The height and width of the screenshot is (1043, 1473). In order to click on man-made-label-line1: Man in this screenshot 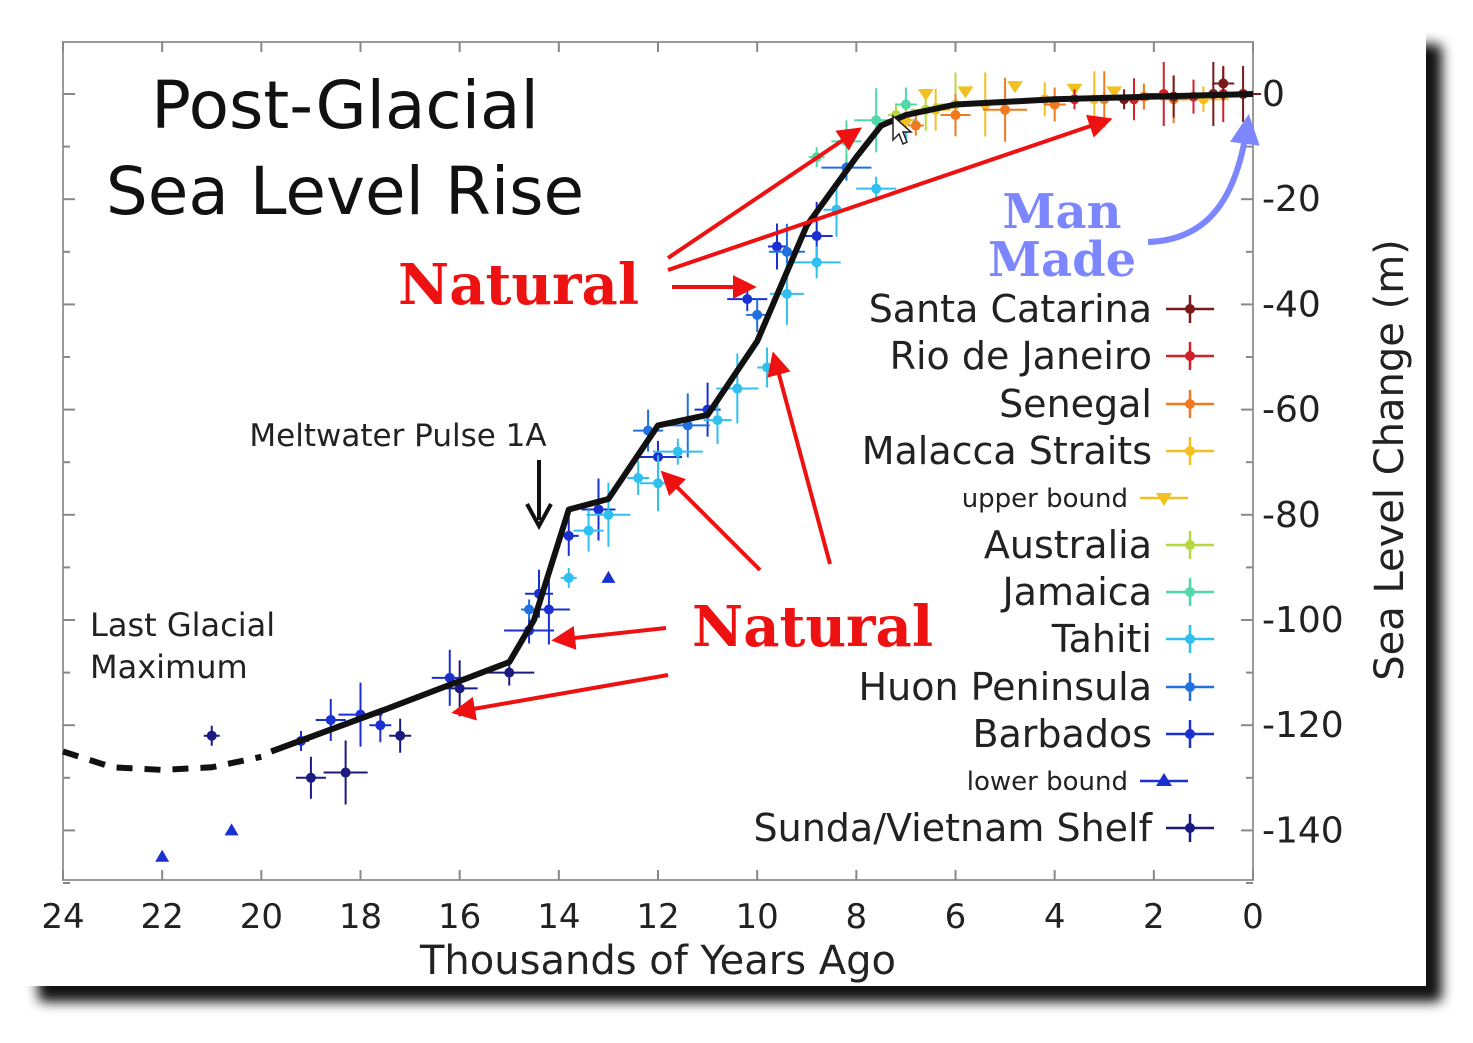, I will do `click(1061, 212)`.